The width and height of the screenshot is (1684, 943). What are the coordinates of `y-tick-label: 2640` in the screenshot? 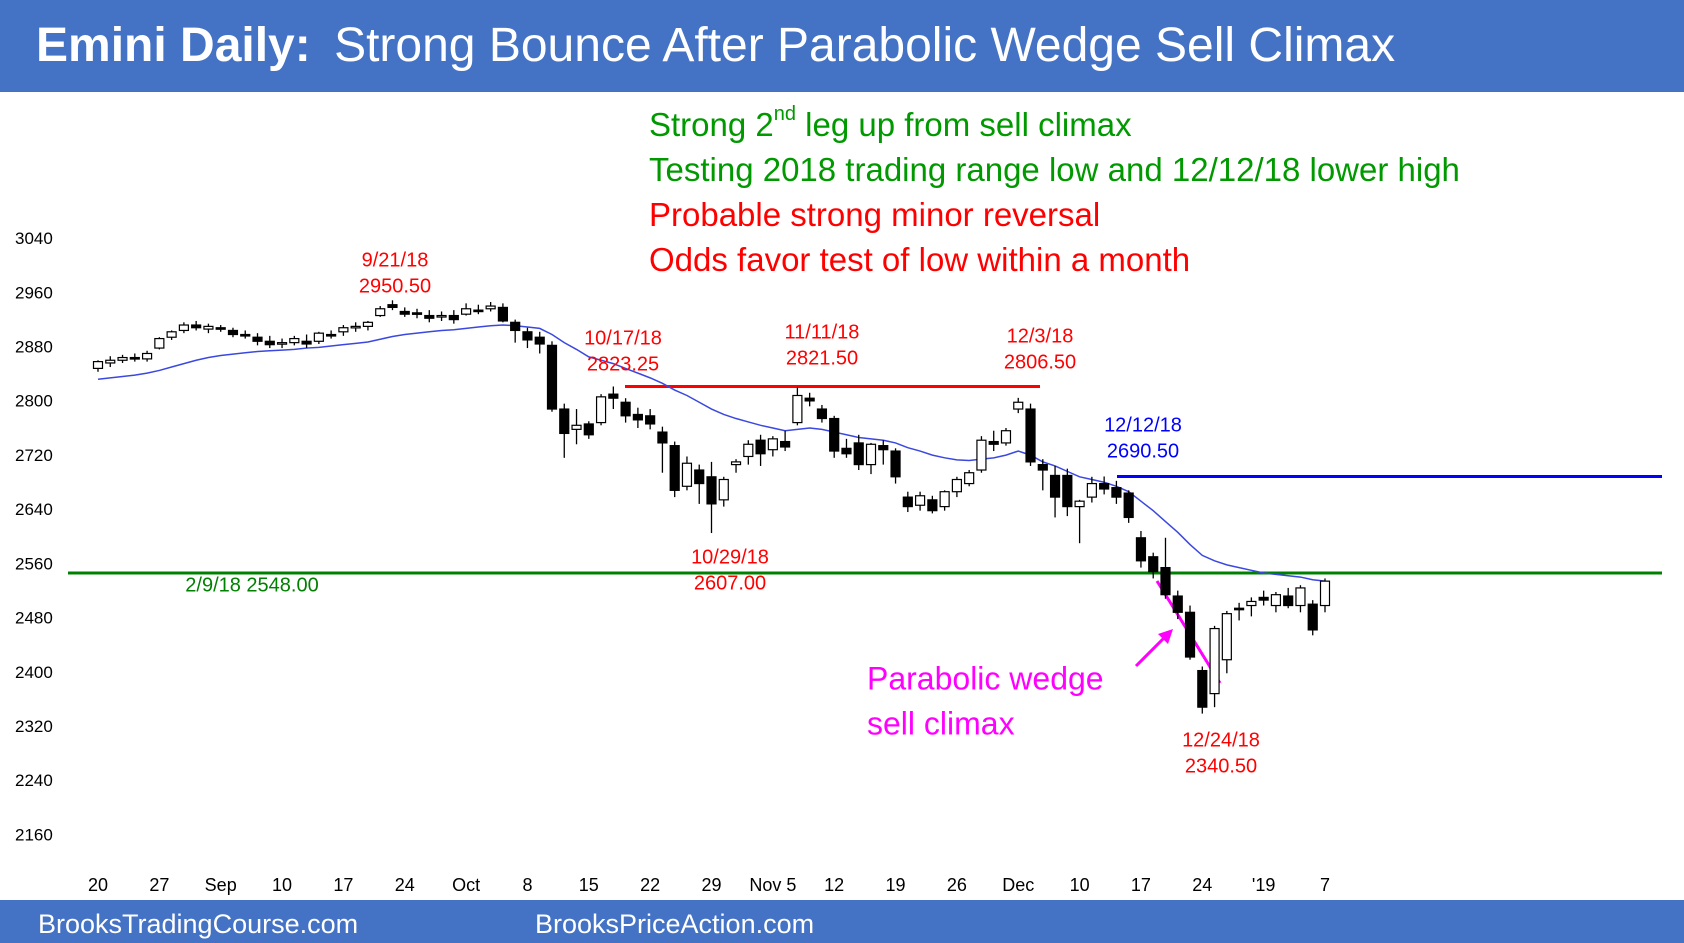 It's located at (34, 509).